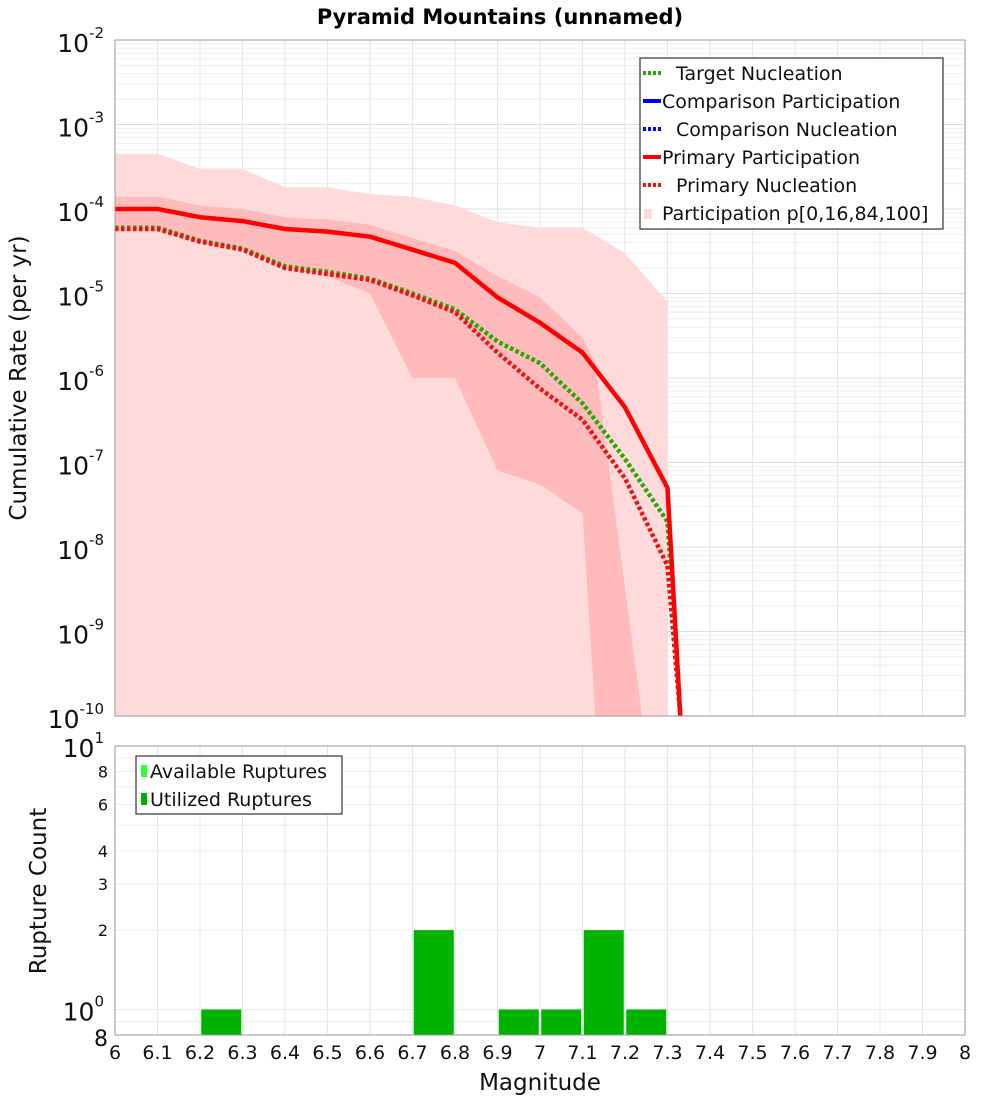 The width and height of the screenshot is (1000, 1100). Describe the element at coordinates (103, 804) in the screenshot. I see `bottom-y-tick-label: 6` at that location.